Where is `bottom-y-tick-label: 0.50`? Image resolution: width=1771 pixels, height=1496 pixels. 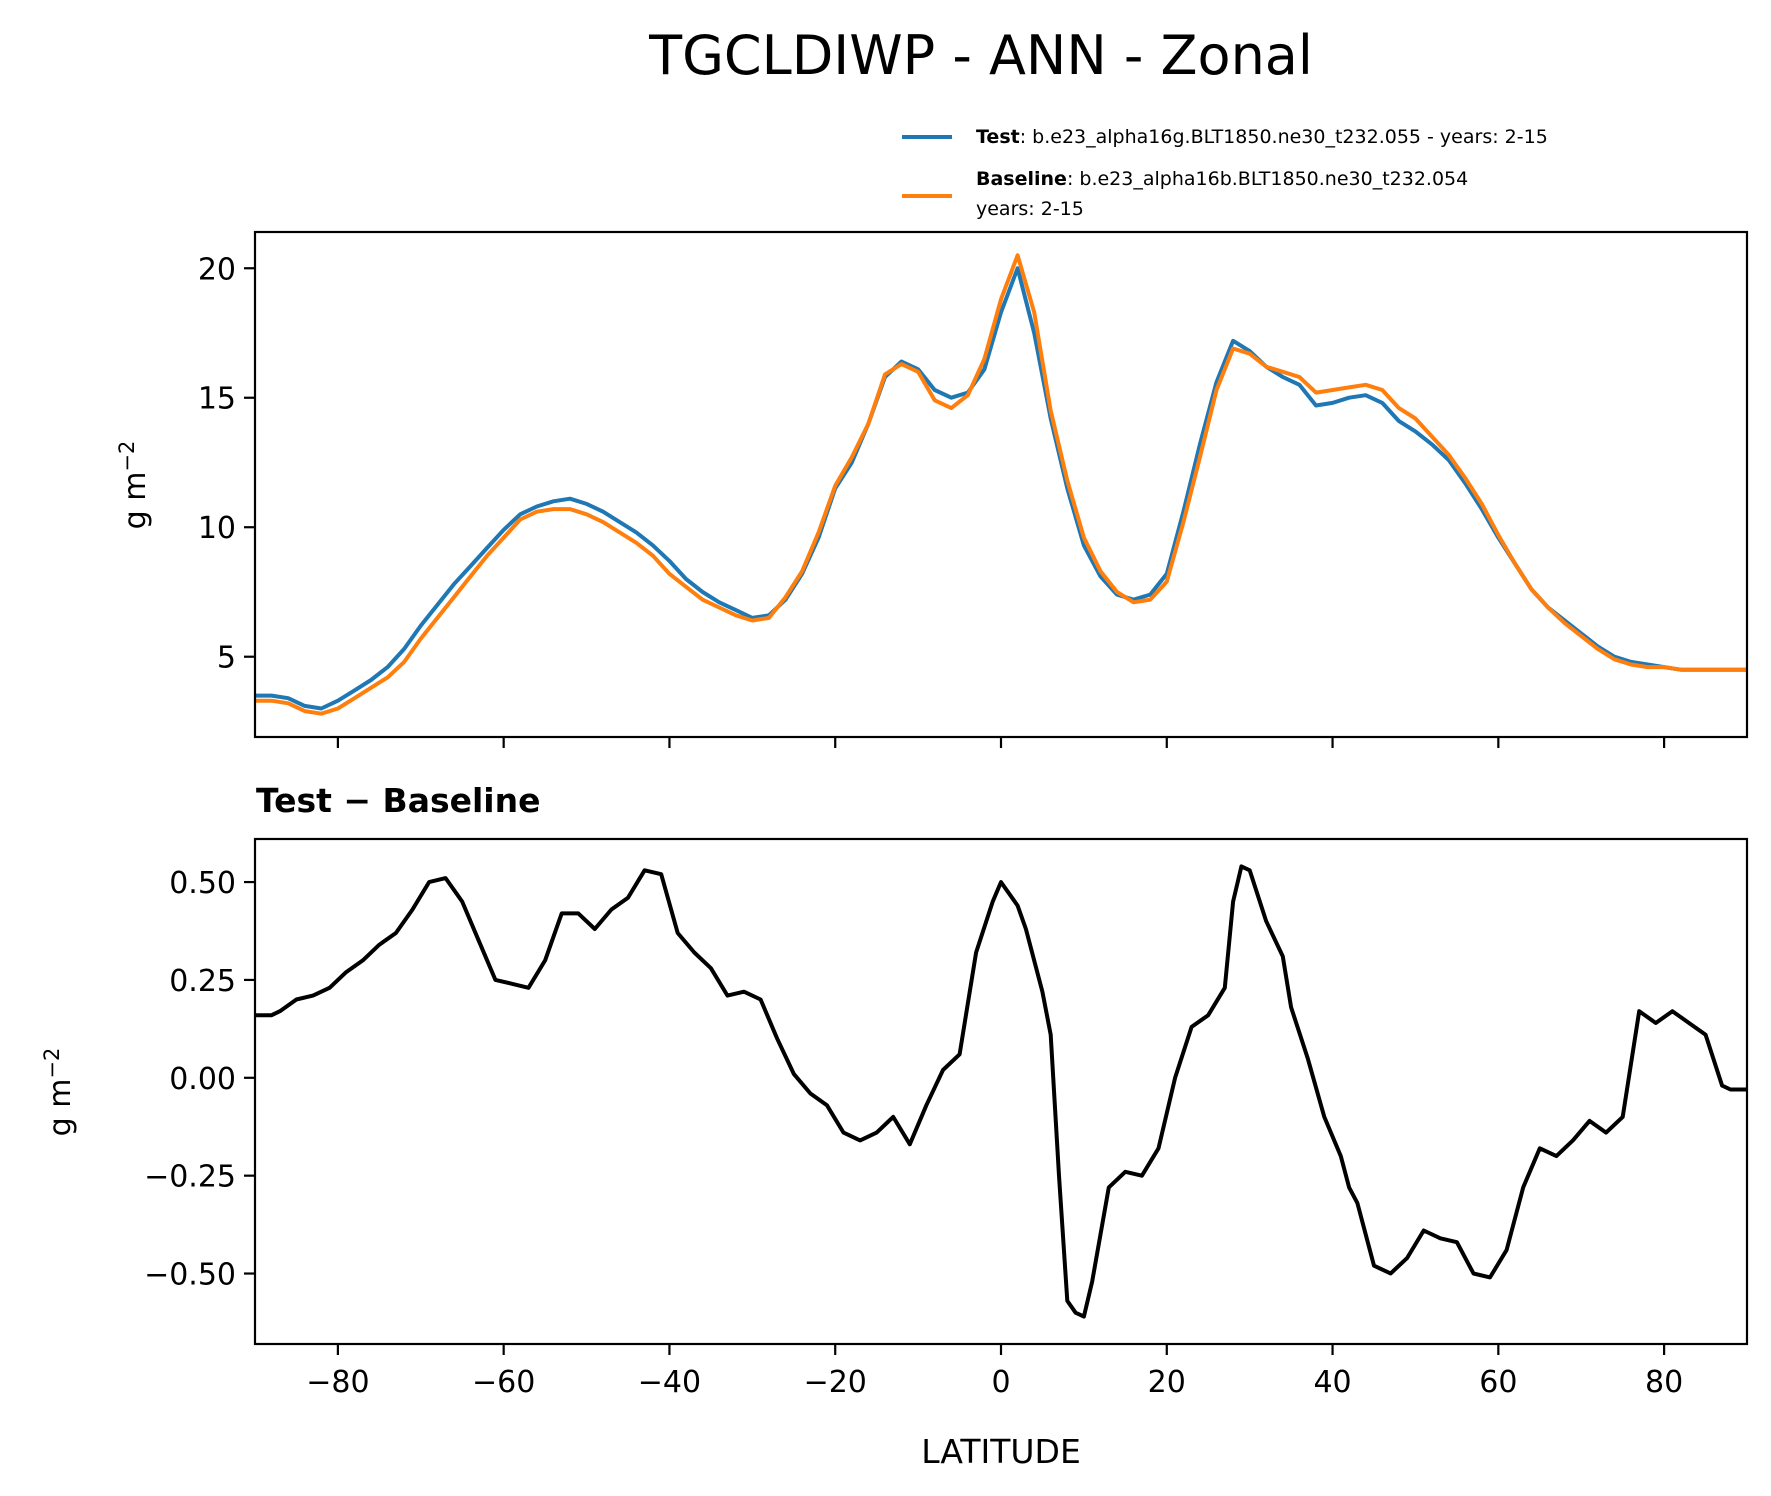
bottom-y-tick-label: 0.50 is located at coordinates (202, 883).